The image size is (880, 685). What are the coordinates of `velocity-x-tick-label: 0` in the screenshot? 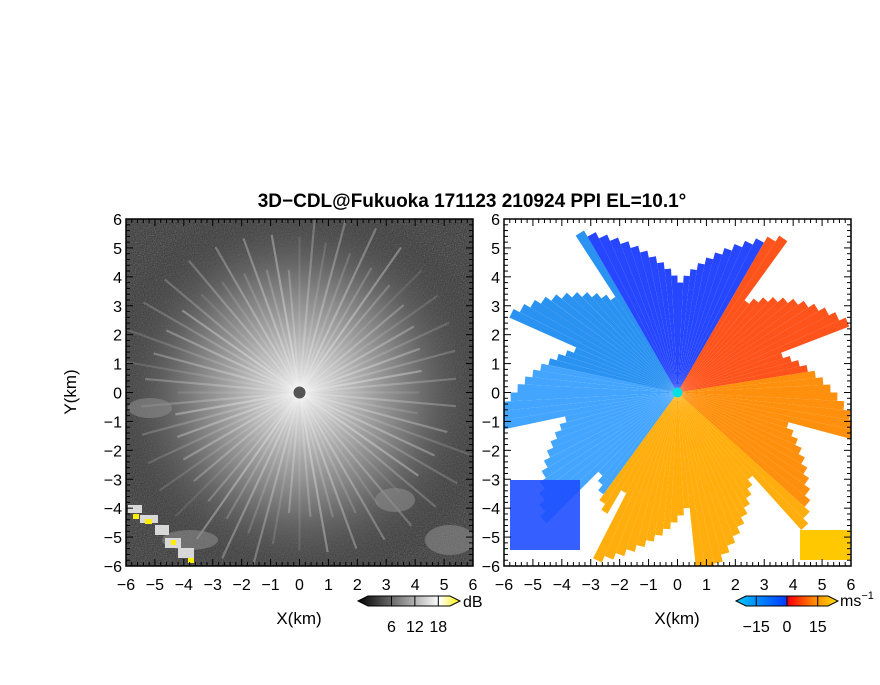 It's located at (677, 585).